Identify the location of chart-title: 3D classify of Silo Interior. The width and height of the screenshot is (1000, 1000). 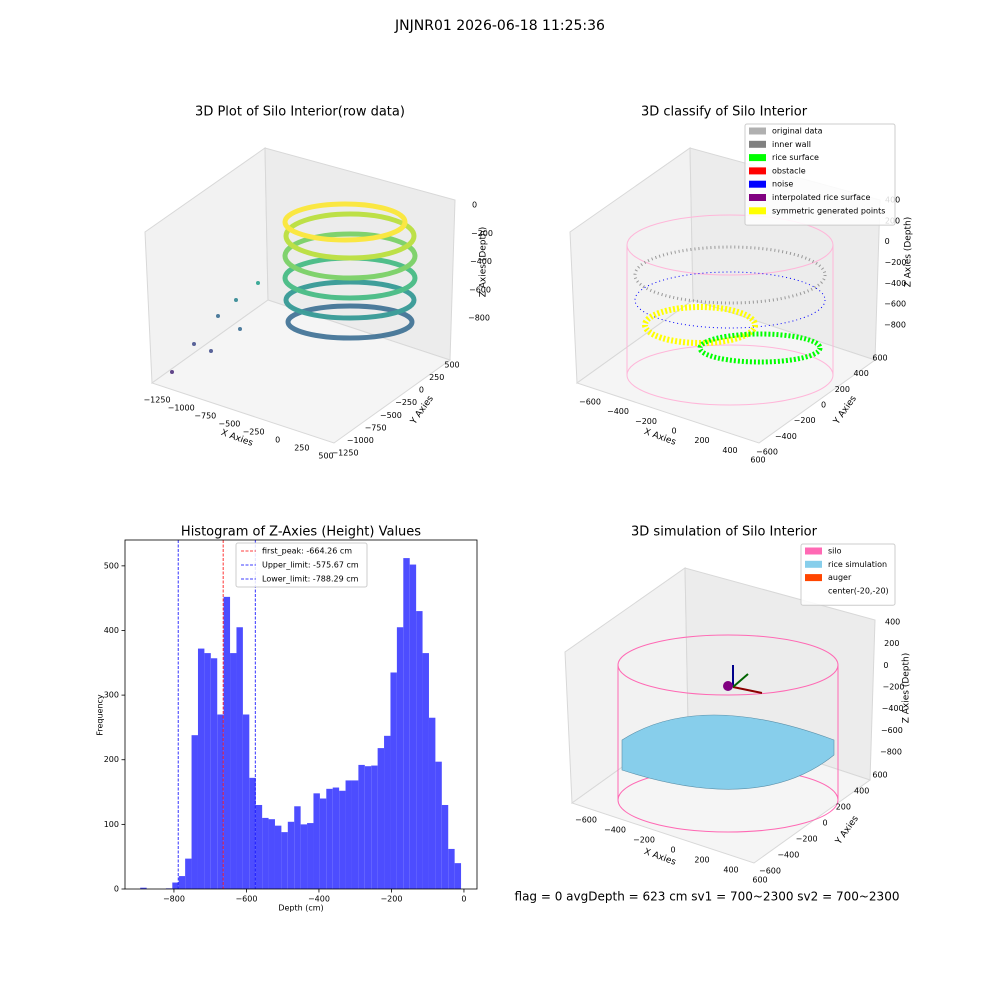
(724, 112).